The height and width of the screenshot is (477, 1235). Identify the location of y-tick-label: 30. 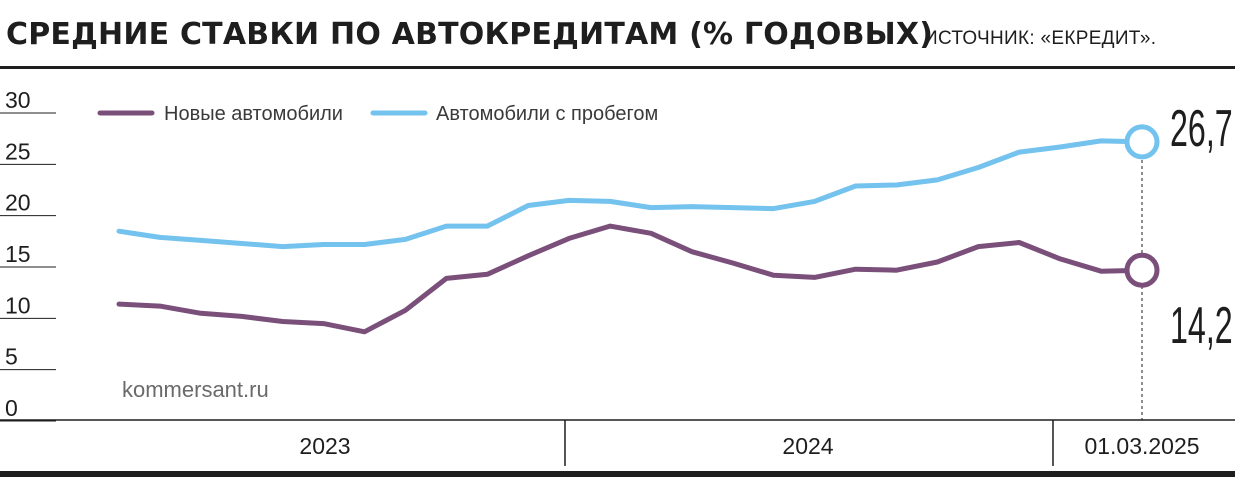
(18, 100).